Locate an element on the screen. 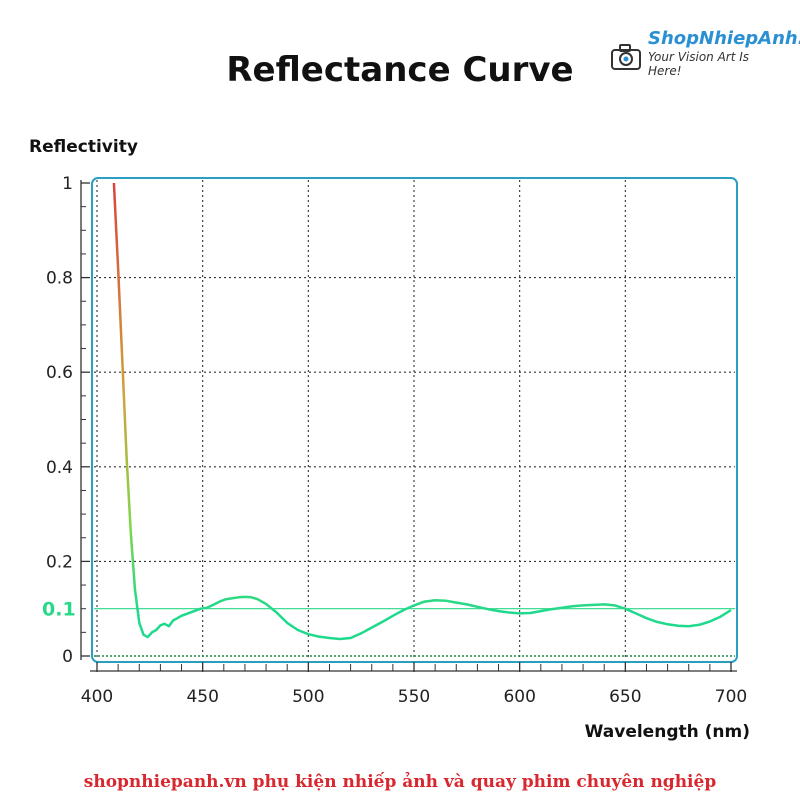 Image resolution: width=800 pixels, height=800 pixels. x-tick-label: 600 is located at coordinates (519, 697).